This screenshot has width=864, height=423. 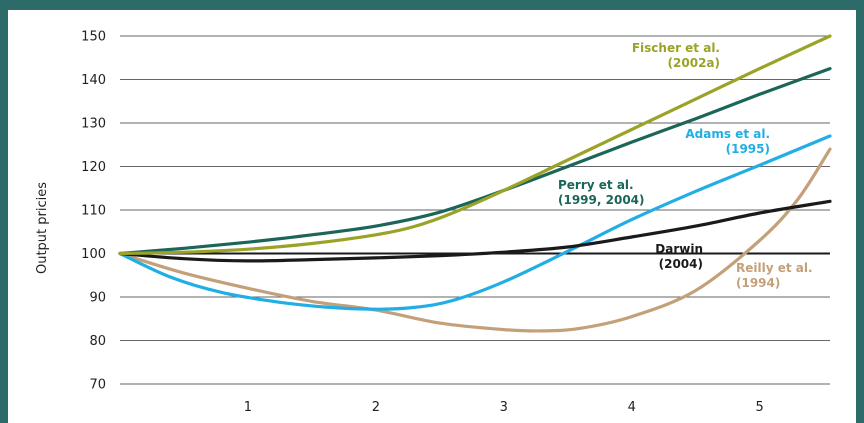 I want to click on series-label-line: Darwin, so click(x=679, y=249).